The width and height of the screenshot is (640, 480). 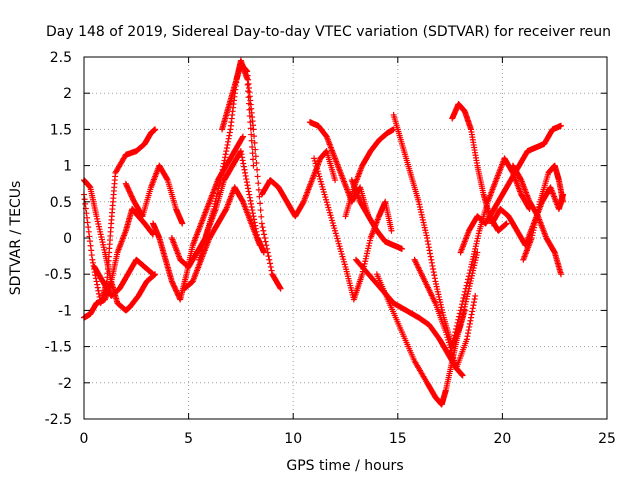 What do you see at coordinates (502, 439) in the screenshot?
I see `x-tick-label: 20` at bounding box center [502, 439].